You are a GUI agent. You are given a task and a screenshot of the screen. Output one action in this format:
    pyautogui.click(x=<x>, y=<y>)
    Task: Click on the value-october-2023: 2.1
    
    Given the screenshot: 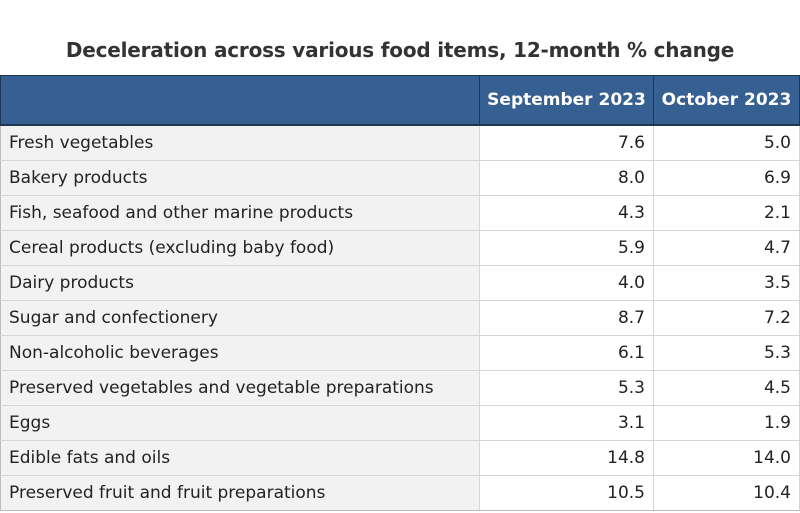 What is the action you would take?
    pyautogui.click(x=726, y=213)
    